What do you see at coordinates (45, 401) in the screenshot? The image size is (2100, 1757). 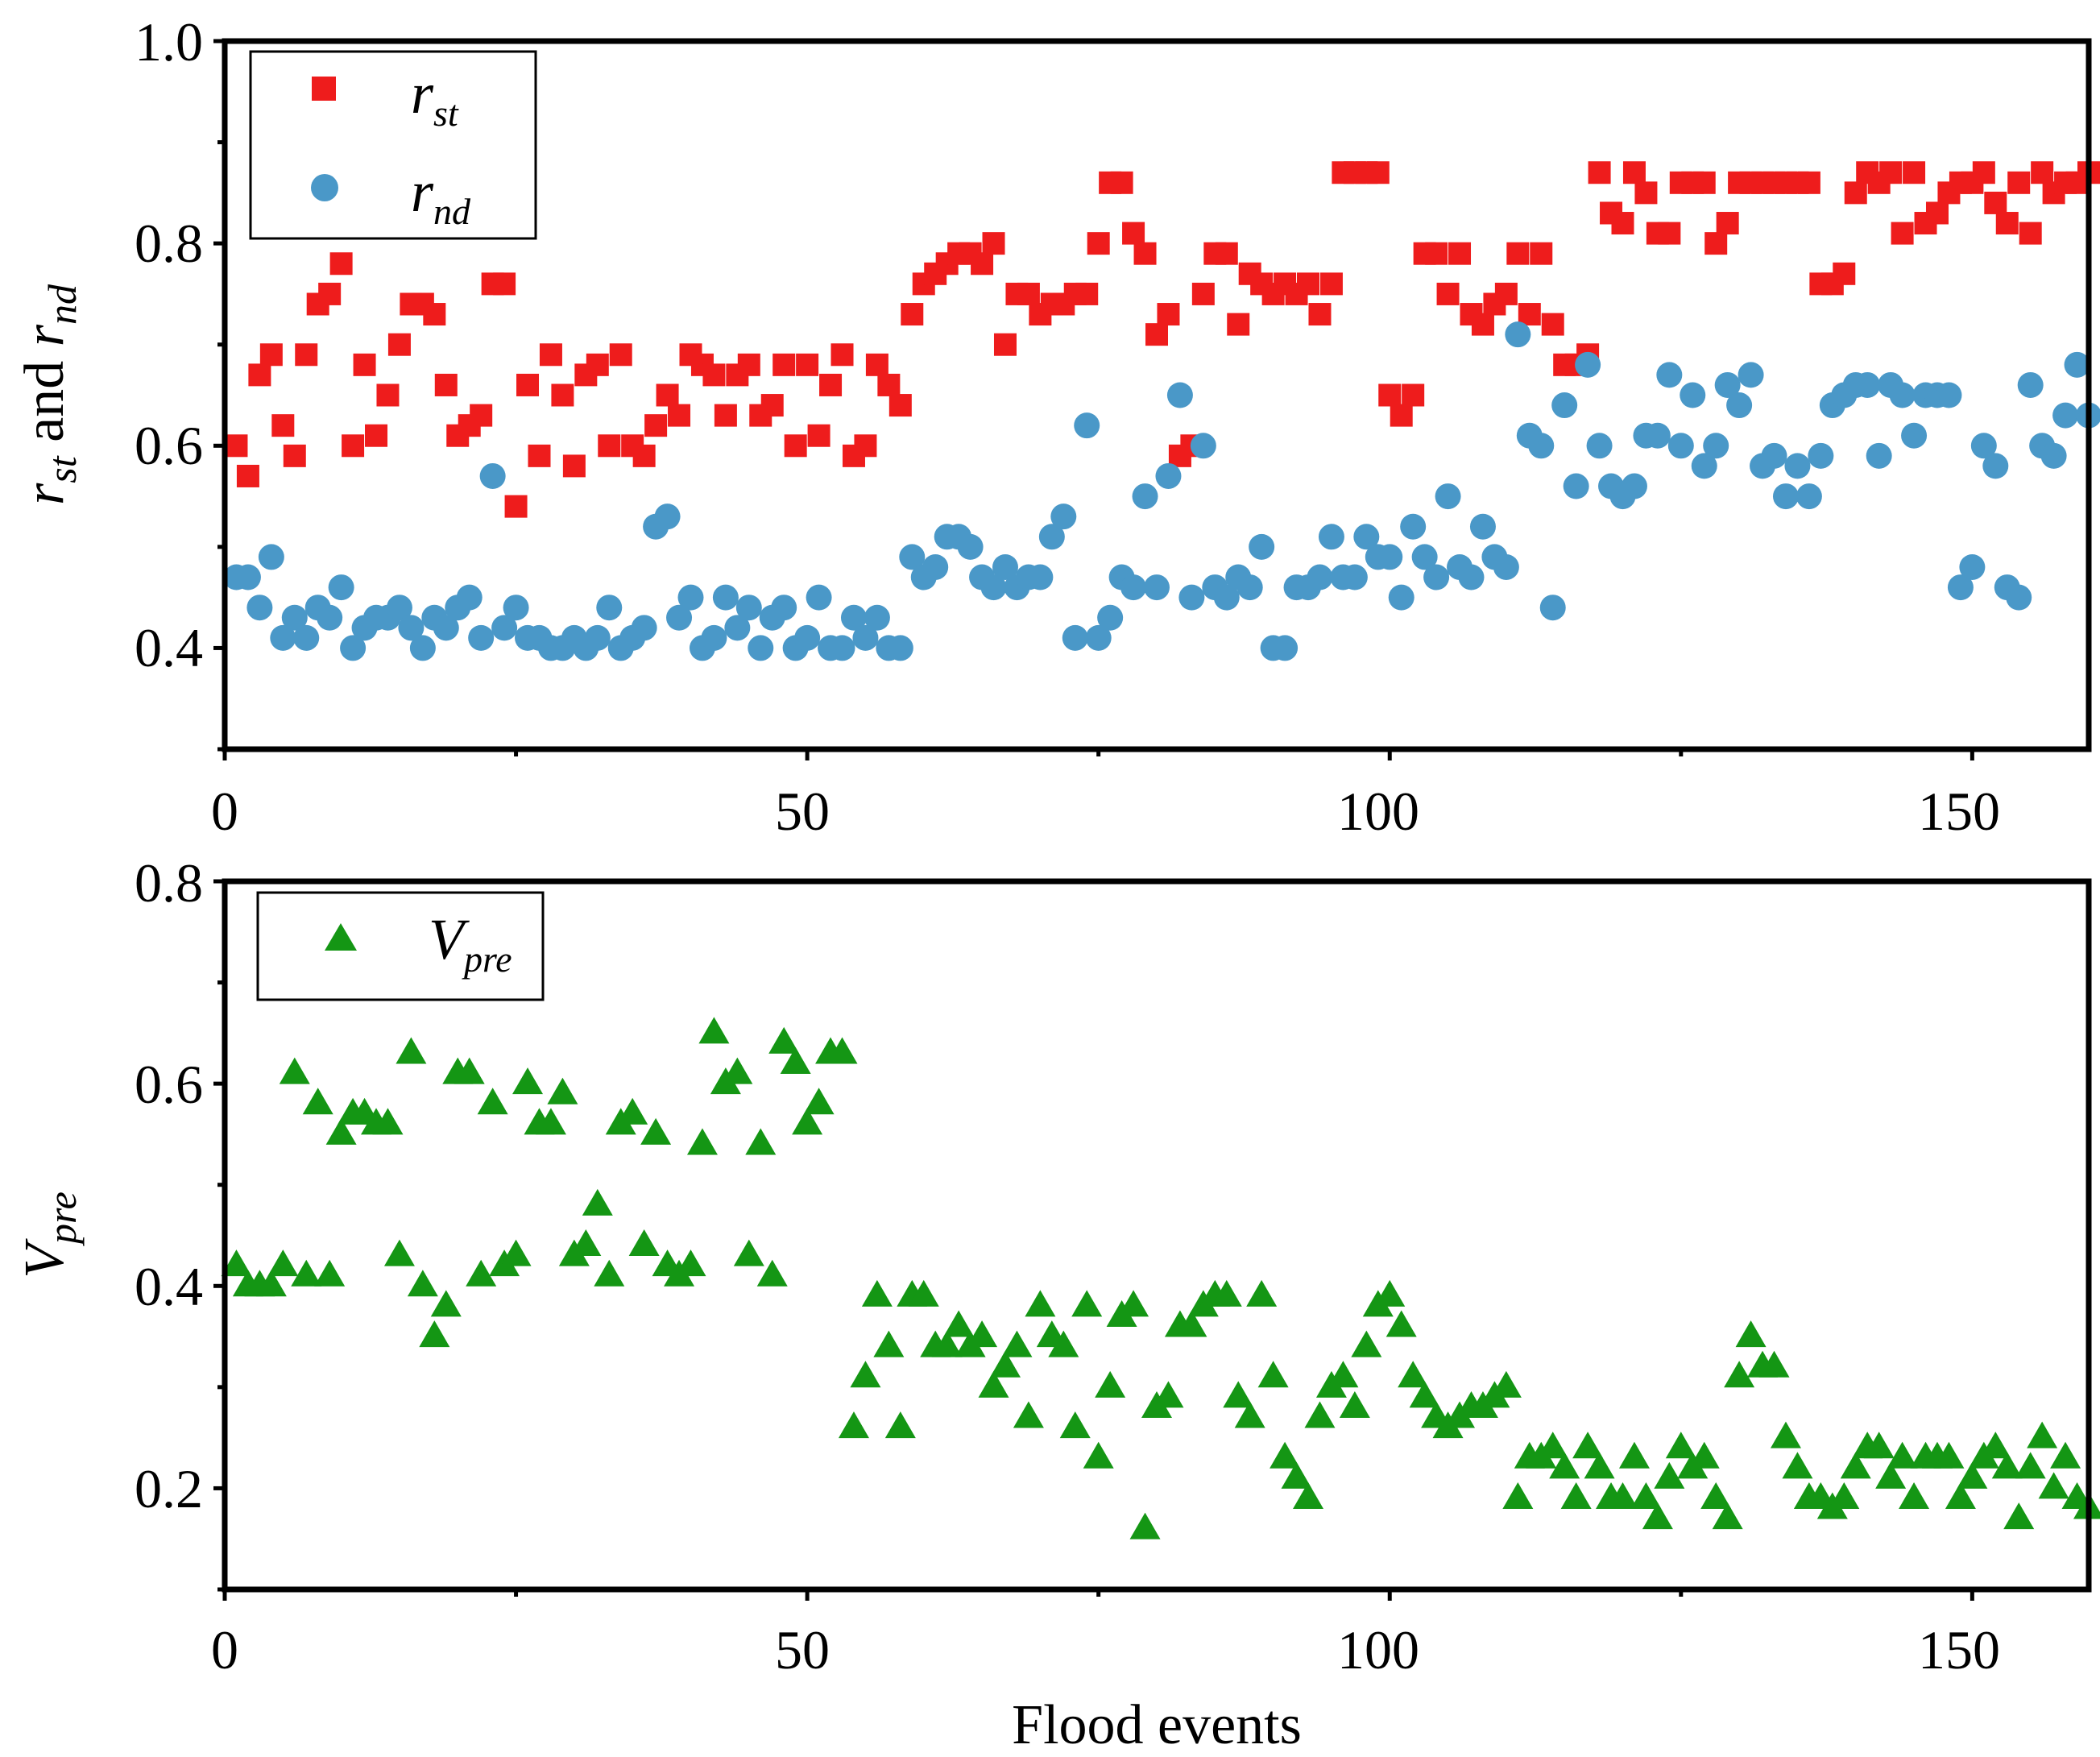 I see `top-ylabel-and: and` at bounding box center [45, 401].